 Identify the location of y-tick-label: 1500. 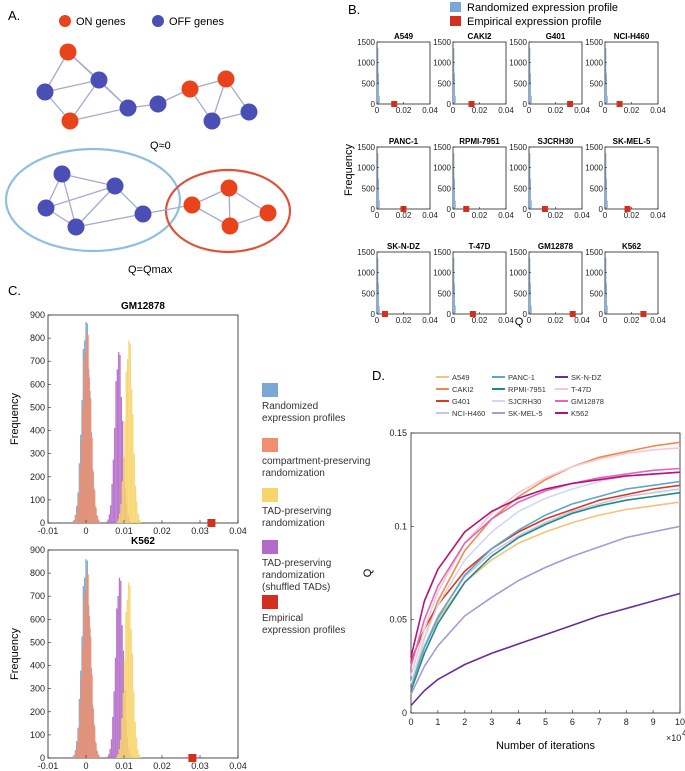
(442, 42).